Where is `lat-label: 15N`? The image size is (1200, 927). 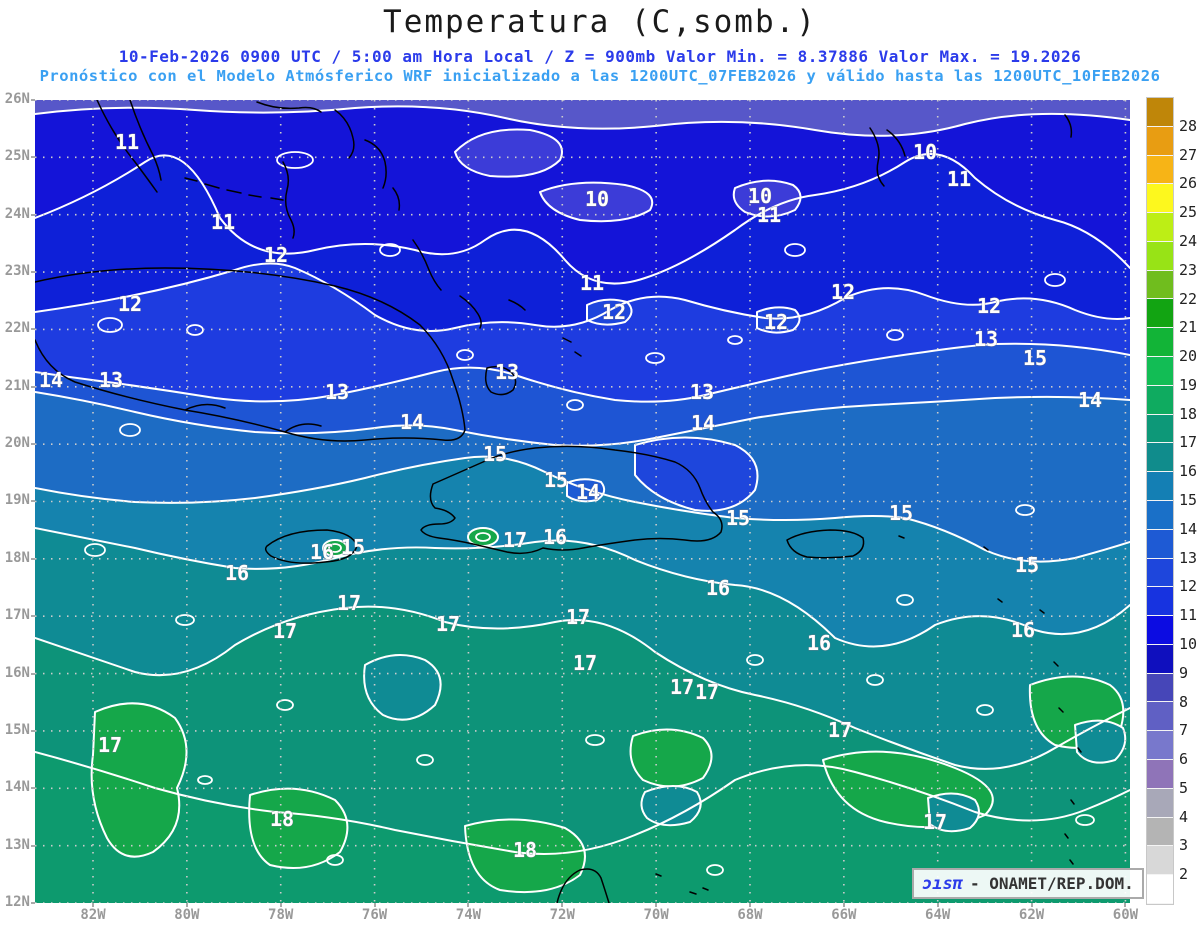
lat-label: 15N is located at coordinates (17, 729).